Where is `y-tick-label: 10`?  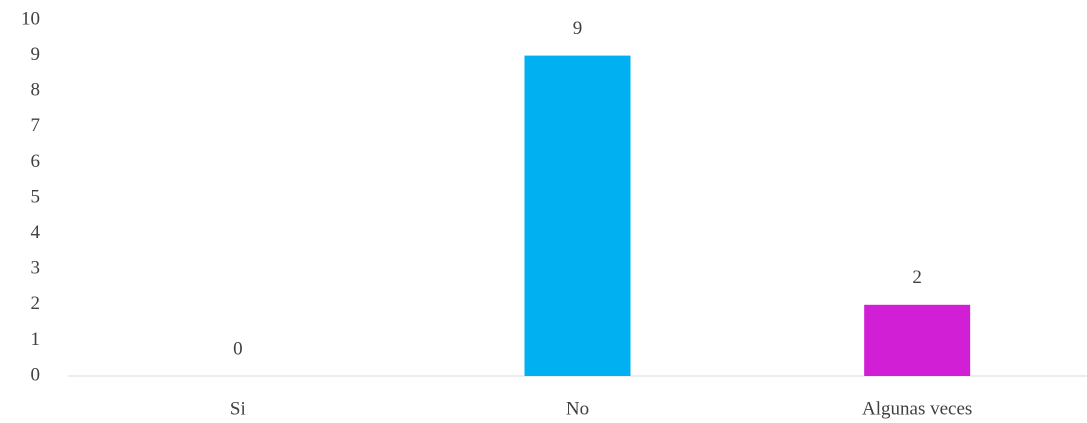
y-tick-label: 10 is located at coordinates (30, 18).